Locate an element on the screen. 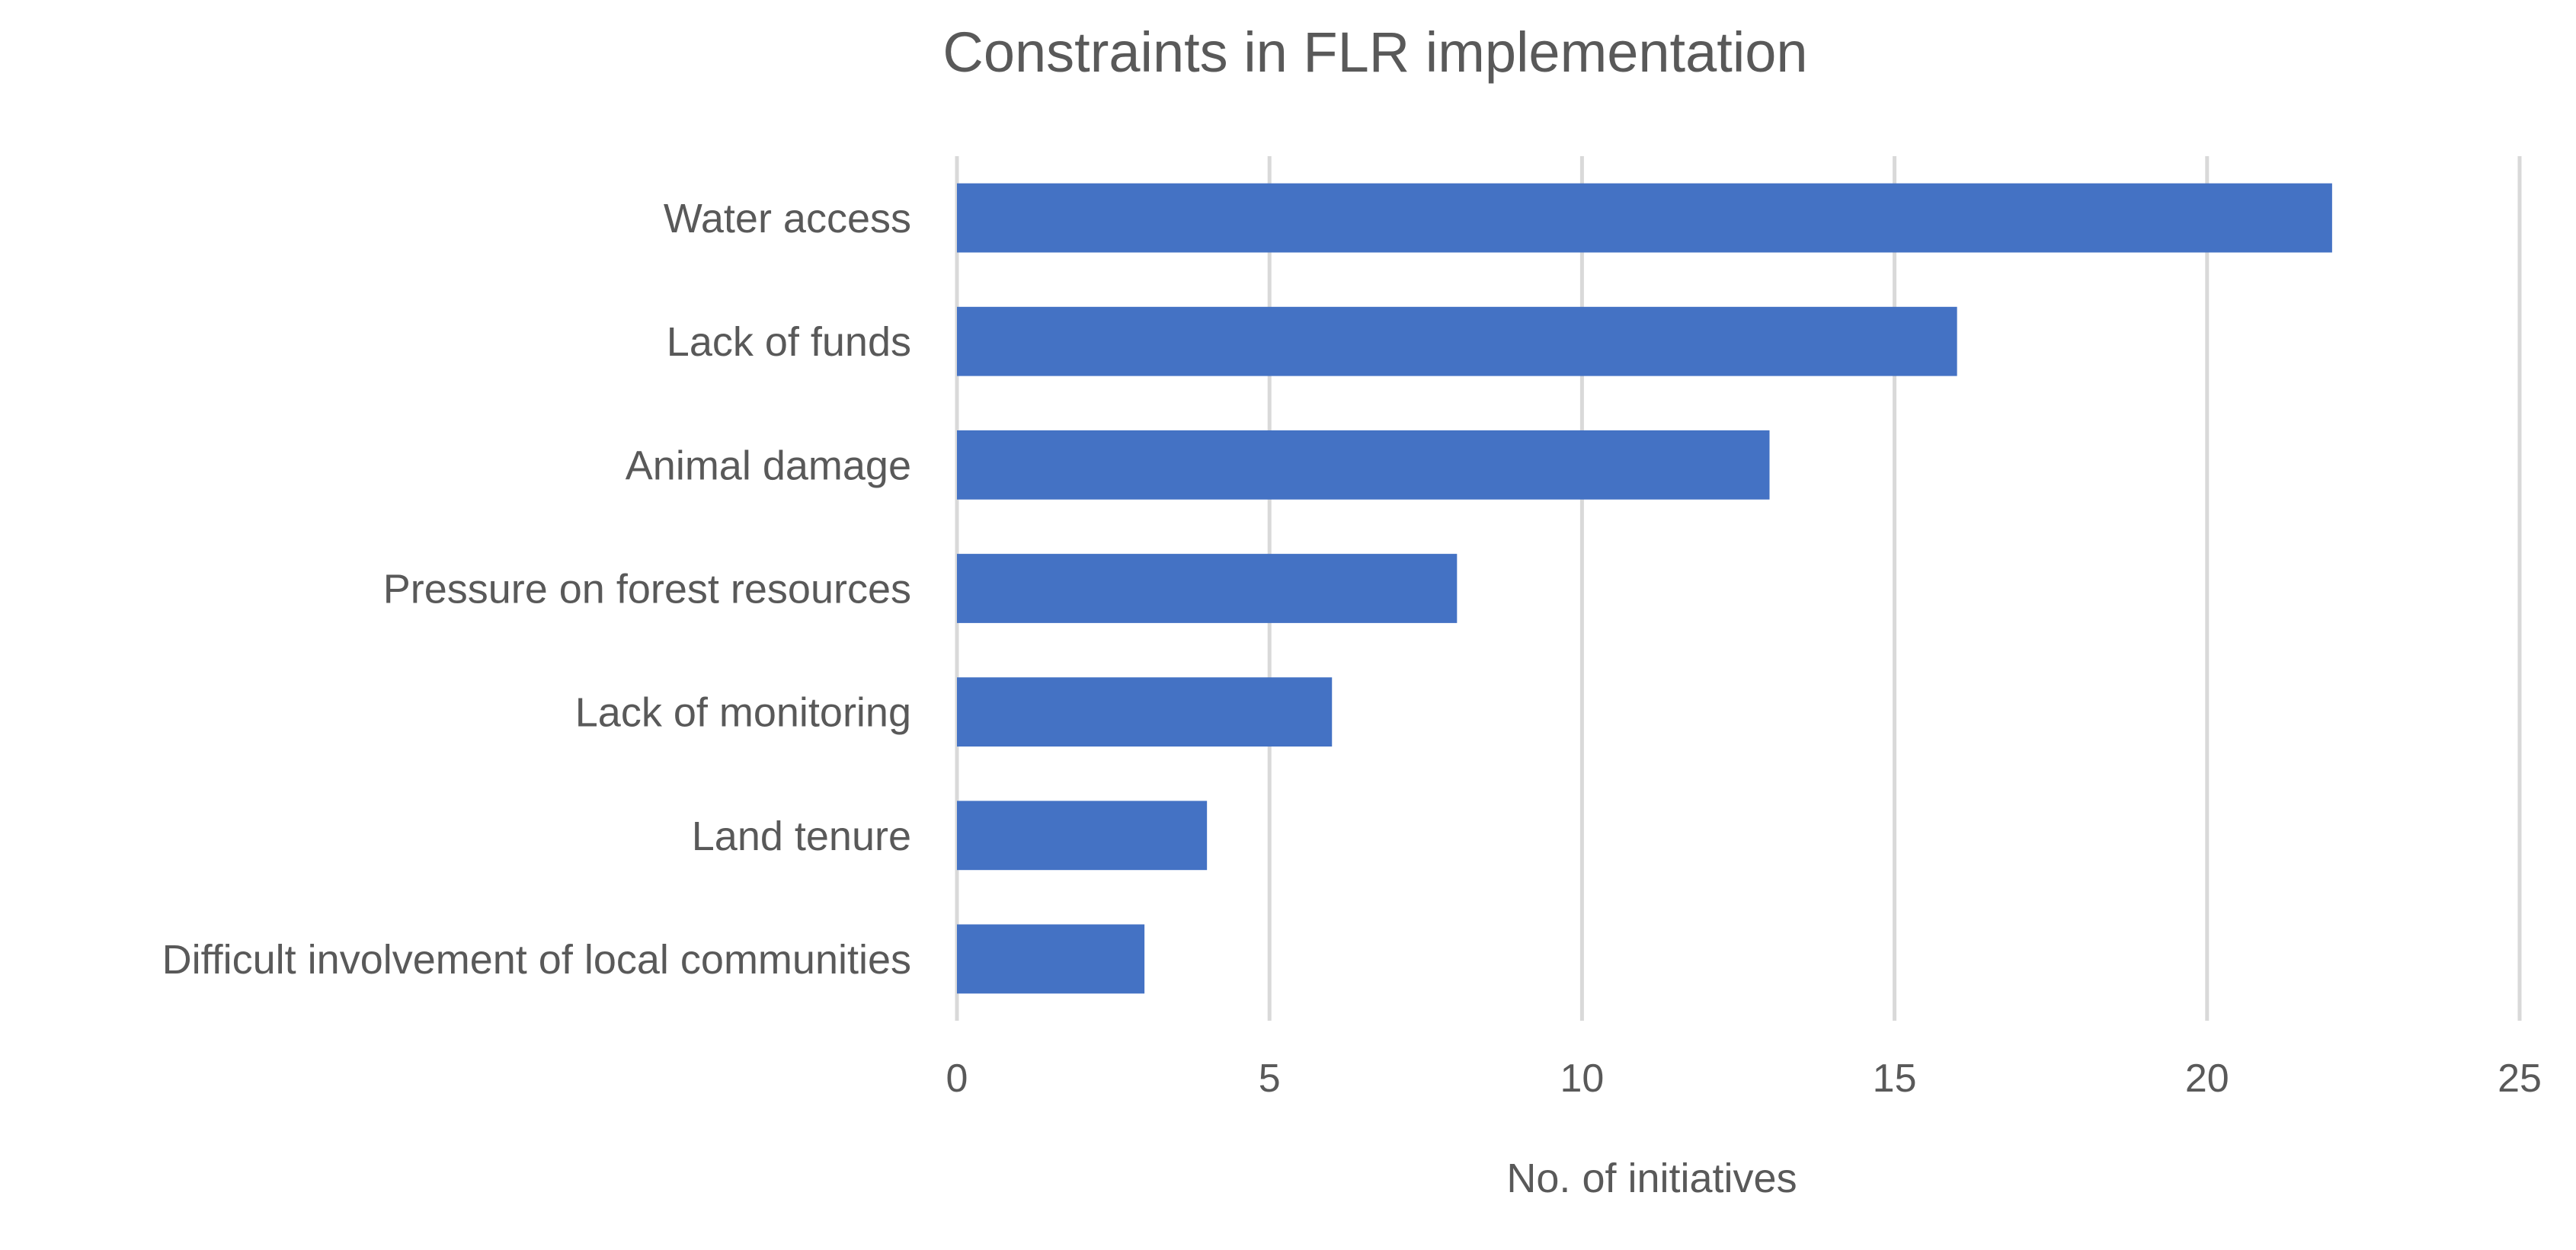  x-tick-label: 25 is located at coordinates (2520, 1079).